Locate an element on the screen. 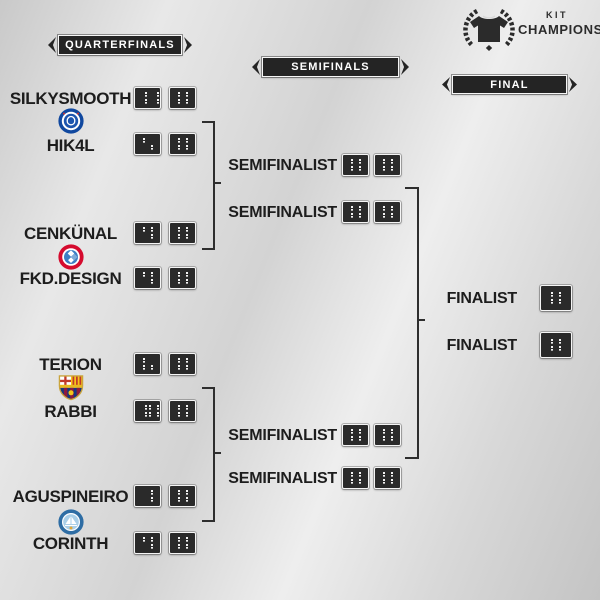 The width and height of the screenshot is (600, 600). semifinals-banner-label: SEMIFINALS is located at coordinates (330, 67).